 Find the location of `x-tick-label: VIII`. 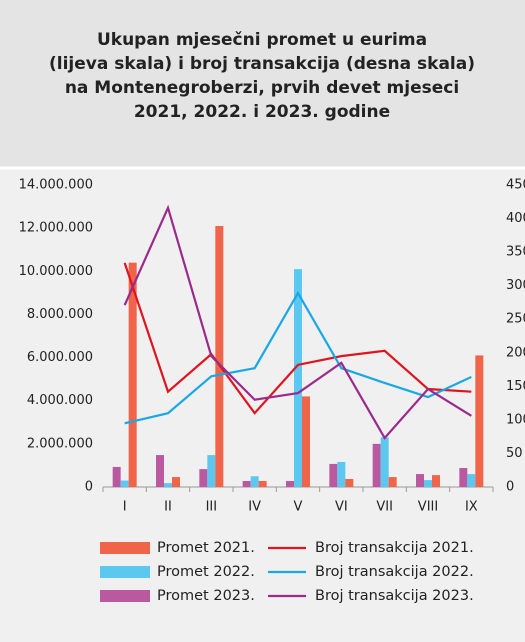

x-tick-label: VIII is located at coordinates (428, 507).